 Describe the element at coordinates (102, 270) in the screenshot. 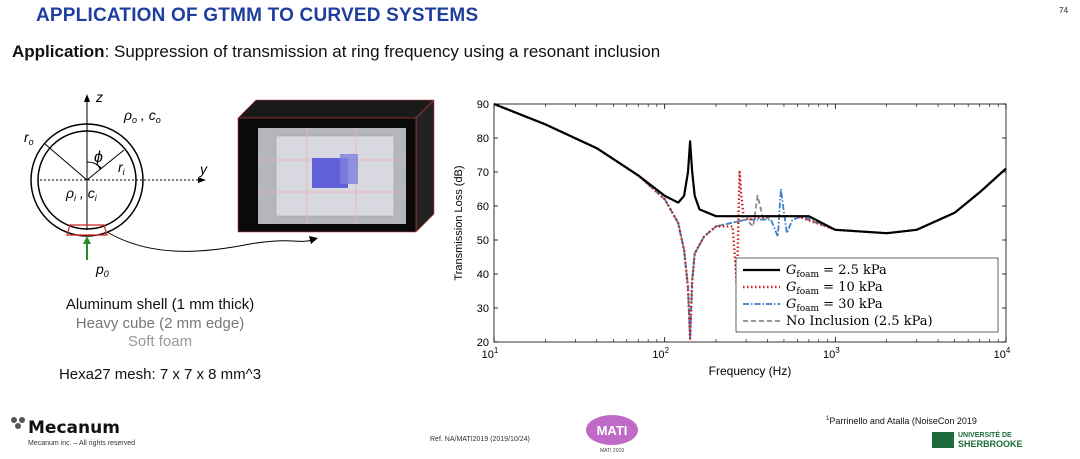

I see `p0-label: p0` at that location.